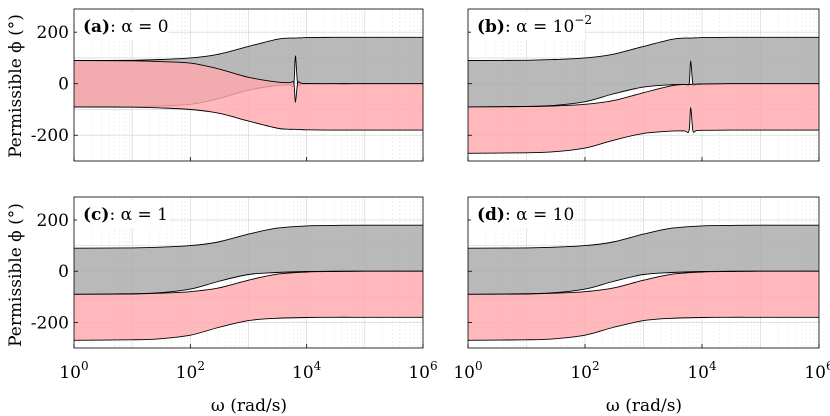  I want to click on panel-title-a: (a): α = 0, so click(123, 26).